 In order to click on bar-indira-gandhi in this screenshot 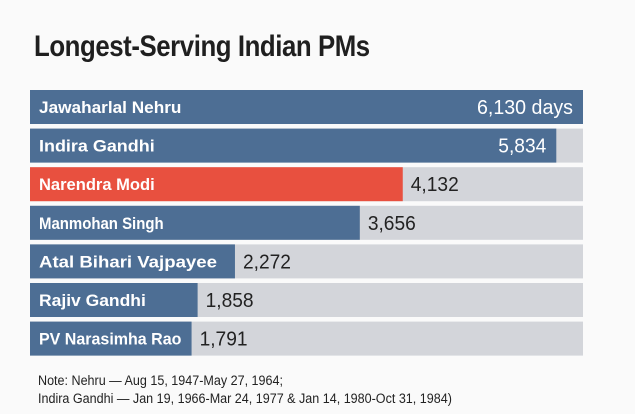, I will do `click(293, 145)`.